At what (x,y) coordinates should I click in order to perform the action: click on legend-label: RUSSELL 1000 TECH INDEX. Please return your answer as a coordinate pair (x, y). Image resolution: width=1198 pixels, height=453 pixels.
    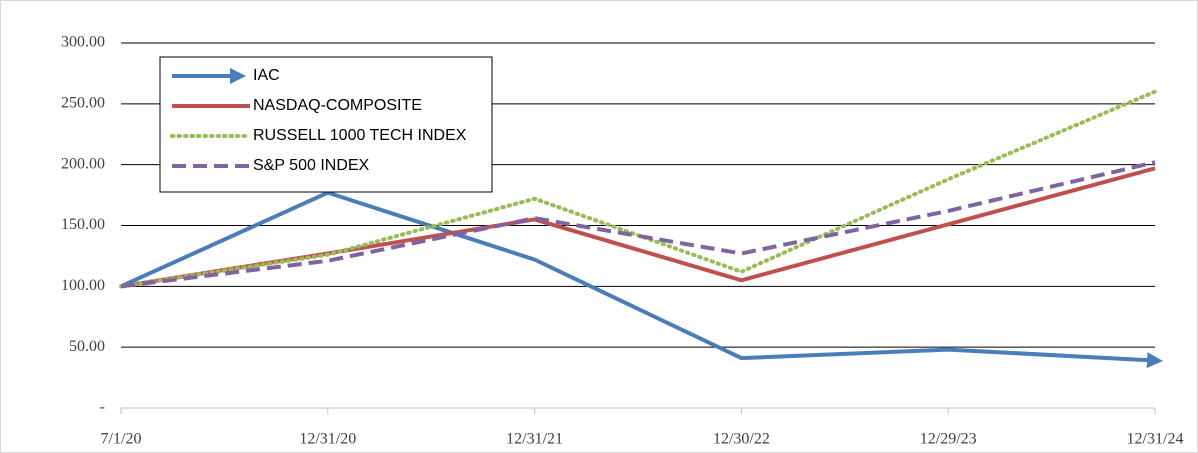
    Looking at the image, I should click on (360, 135).